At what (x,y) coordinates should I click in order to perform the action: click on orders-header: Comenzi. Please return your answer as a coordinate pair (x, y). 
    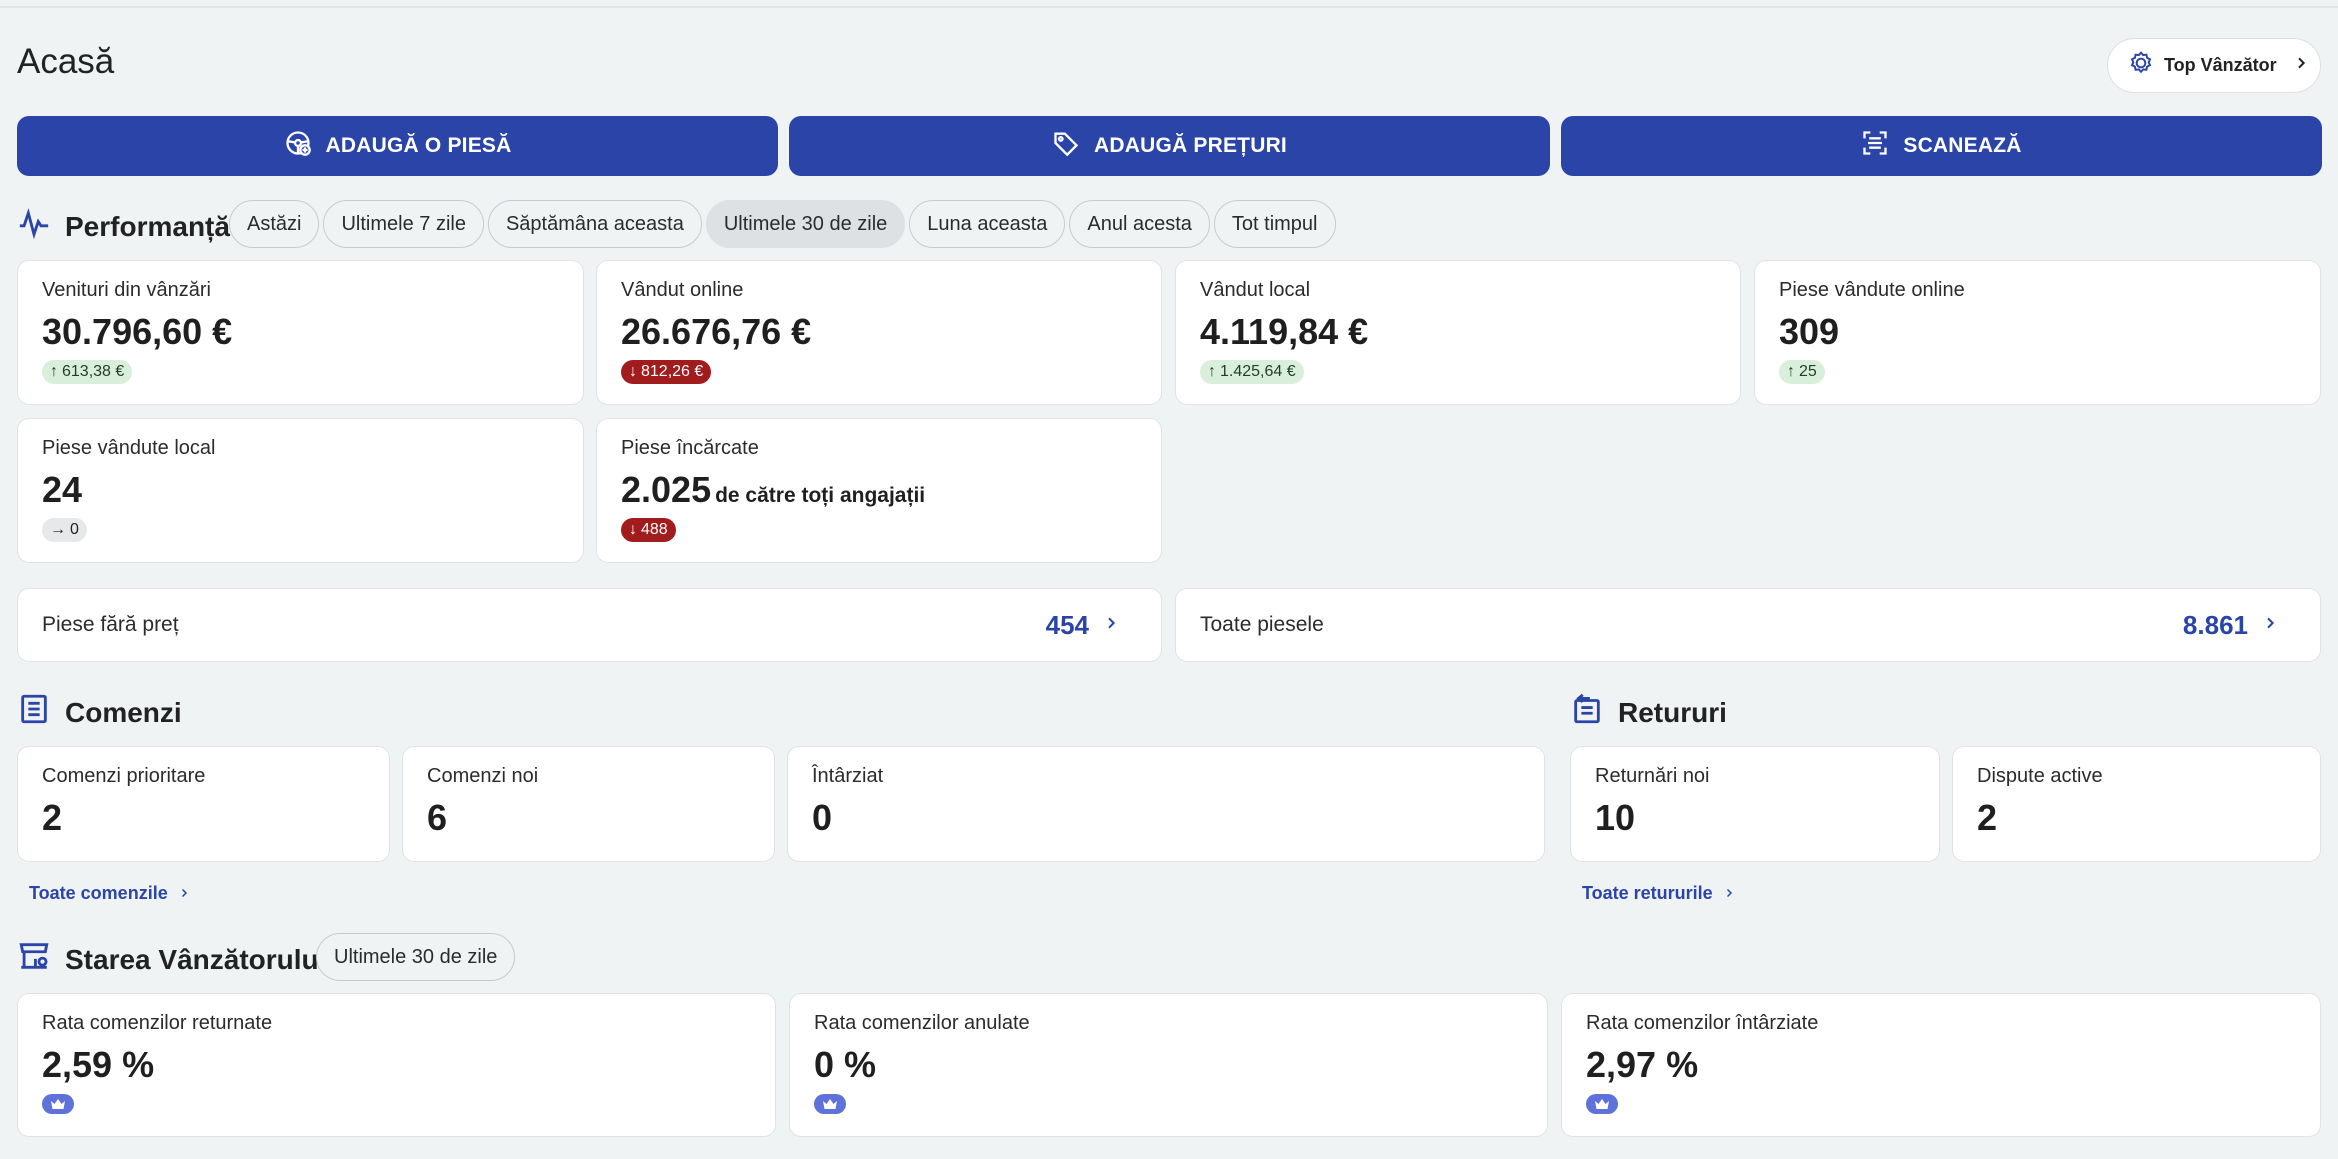
    Looking at the image, I should click on (99, 712).